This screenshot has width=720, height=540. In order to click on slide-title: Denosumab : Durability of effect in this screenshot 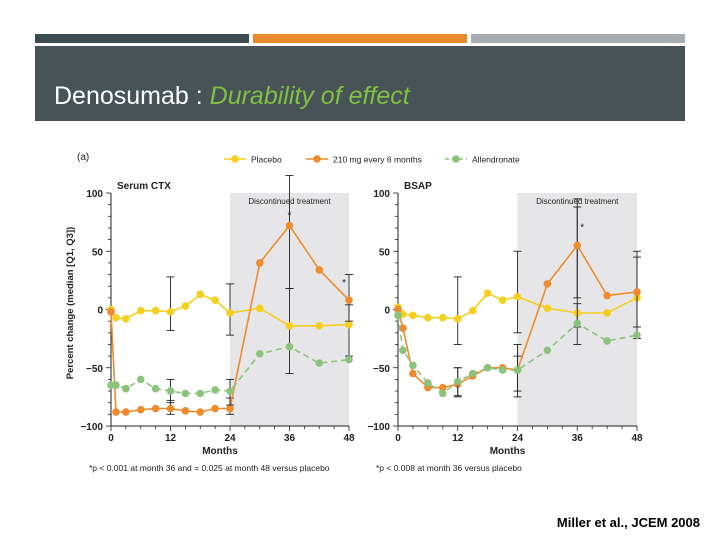, I will do `click(232, 96)`.